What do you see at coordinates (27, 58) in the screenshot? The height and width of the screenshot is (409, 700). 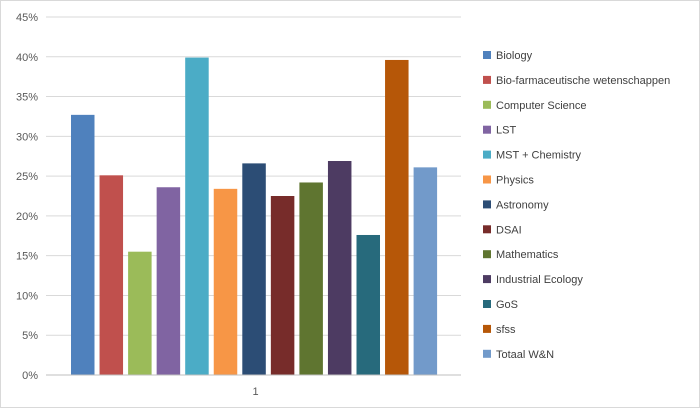 I see `y-tick-label: 40%` at bounding box center [27, 58].